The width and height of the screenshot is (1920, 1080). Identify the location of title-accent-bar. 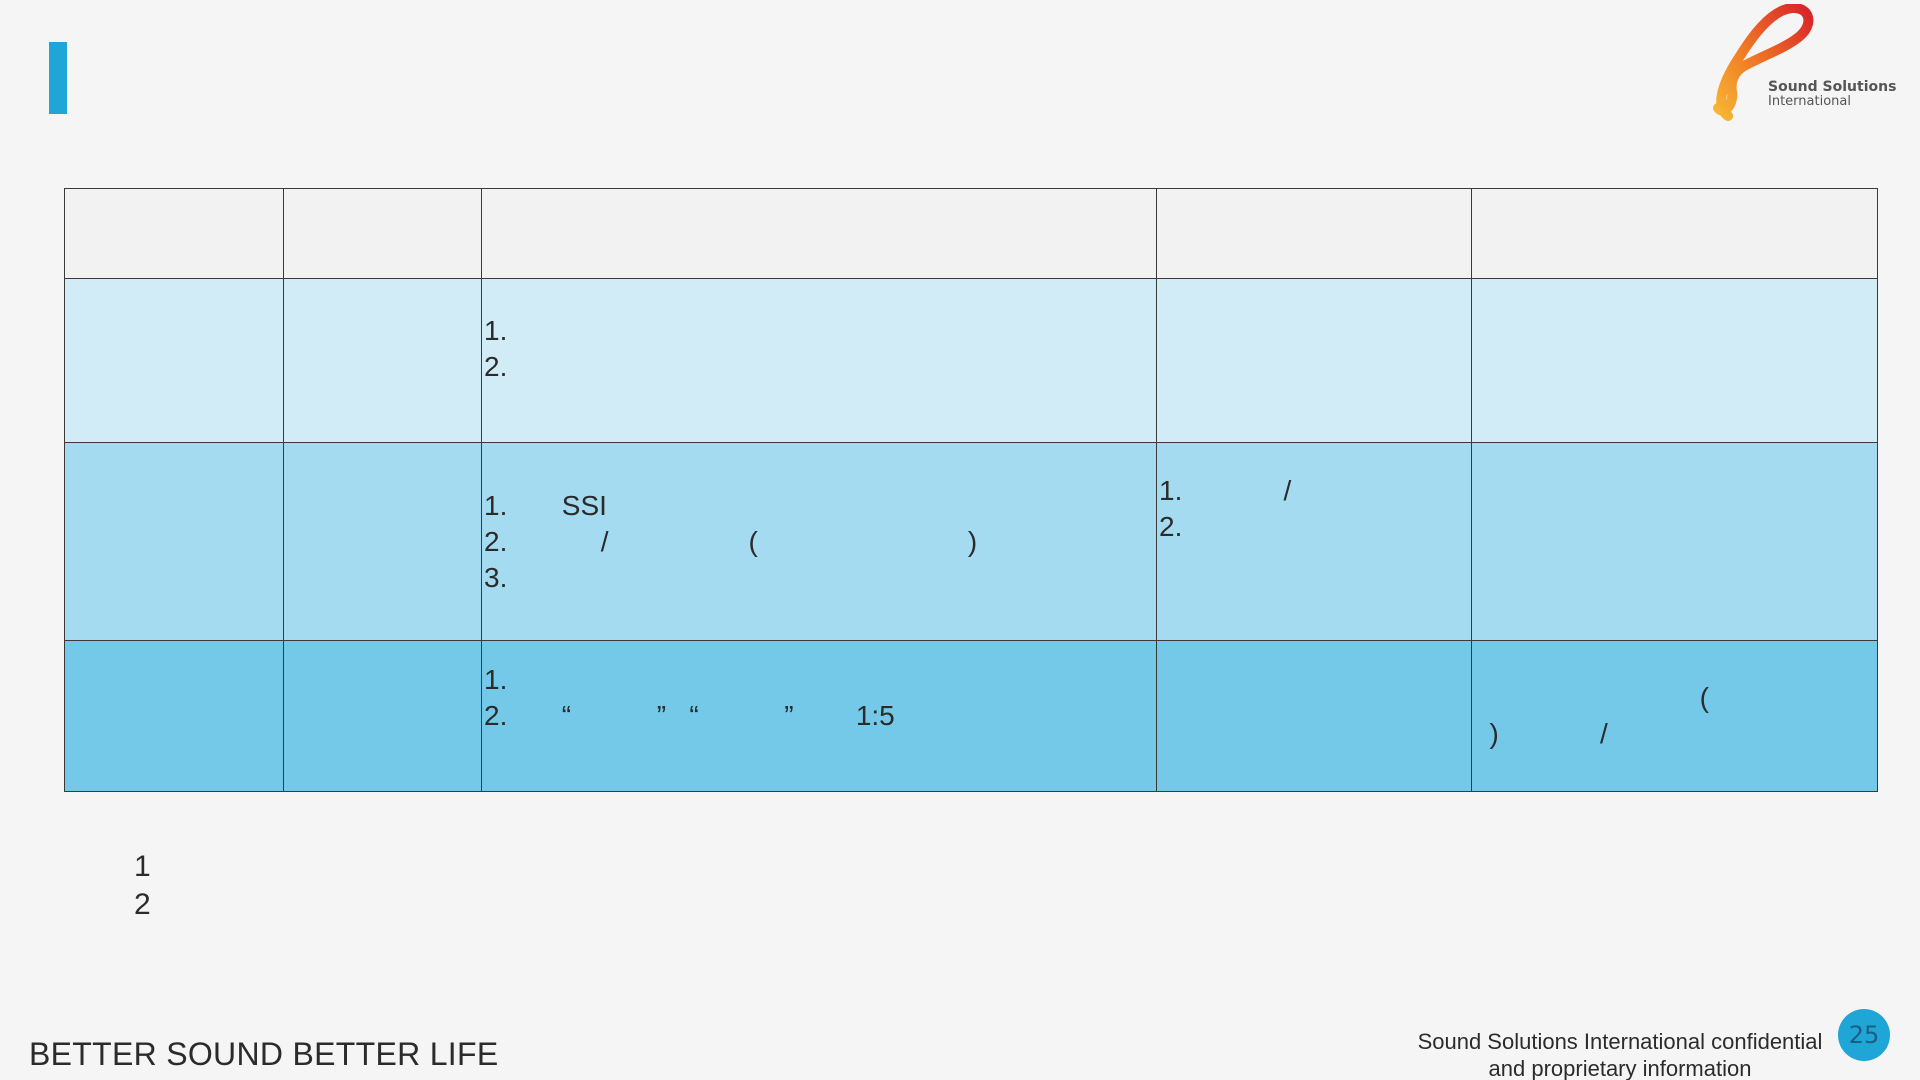
(58, 78).